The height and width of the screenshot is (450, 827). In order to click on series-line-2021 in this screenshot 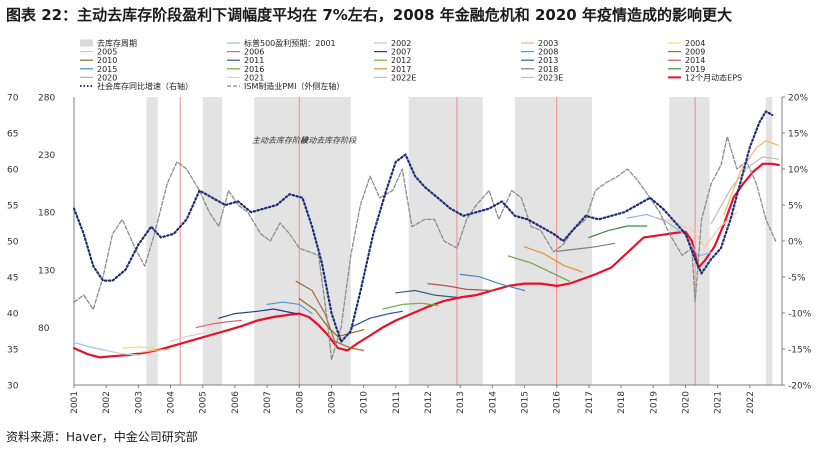, I will do `click(695, 229)`.